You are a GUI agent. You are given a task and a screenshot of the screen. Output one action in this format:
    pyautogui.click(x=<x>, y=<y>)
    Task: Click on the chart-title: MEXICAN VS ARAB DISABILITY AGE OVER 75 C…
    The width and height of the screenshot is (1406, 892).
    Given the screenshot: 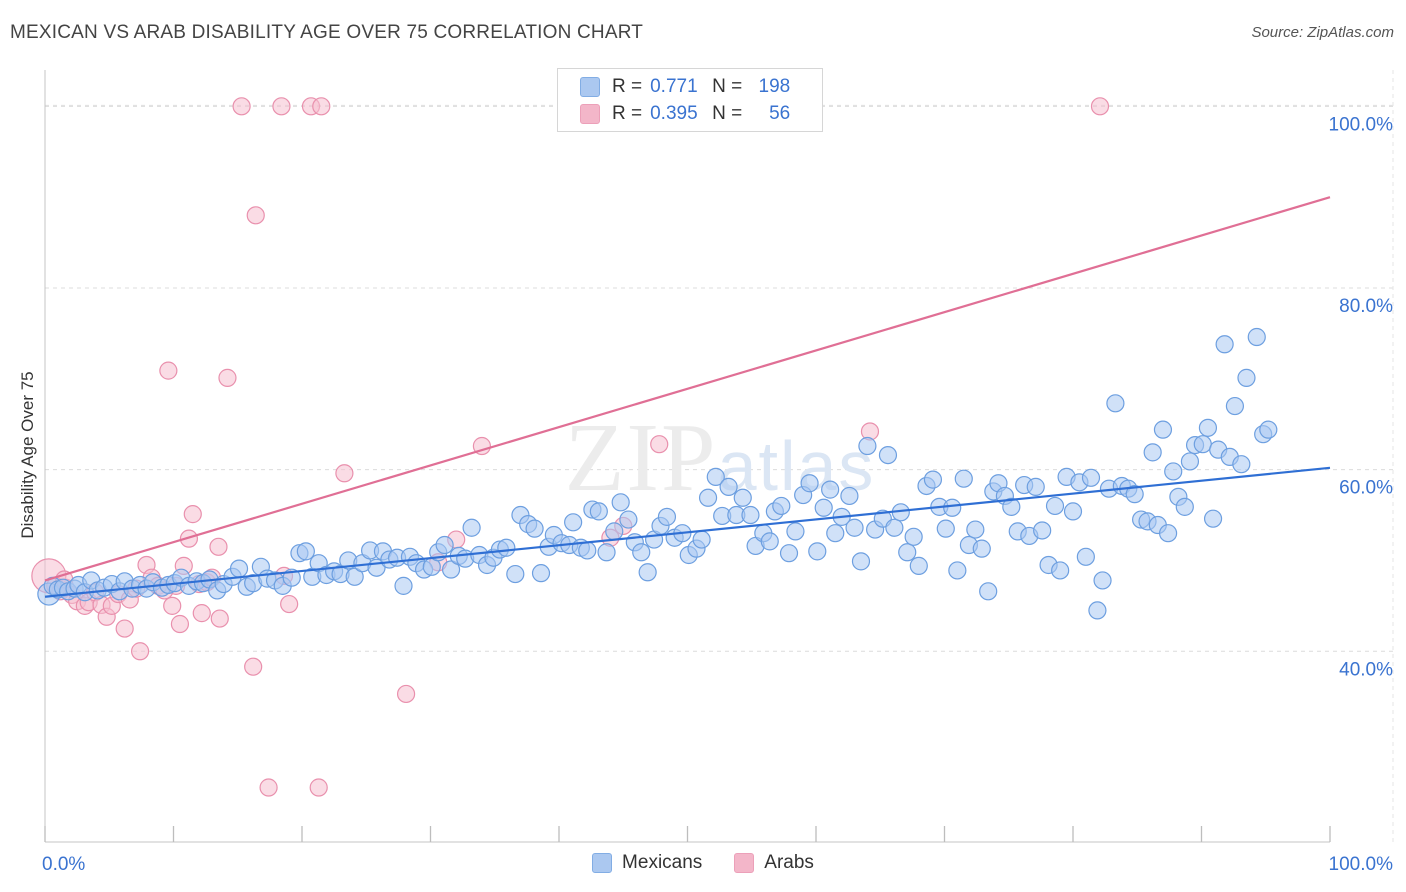 What is the action you would take?
    pyautogui.click(x=327, y=32)
    